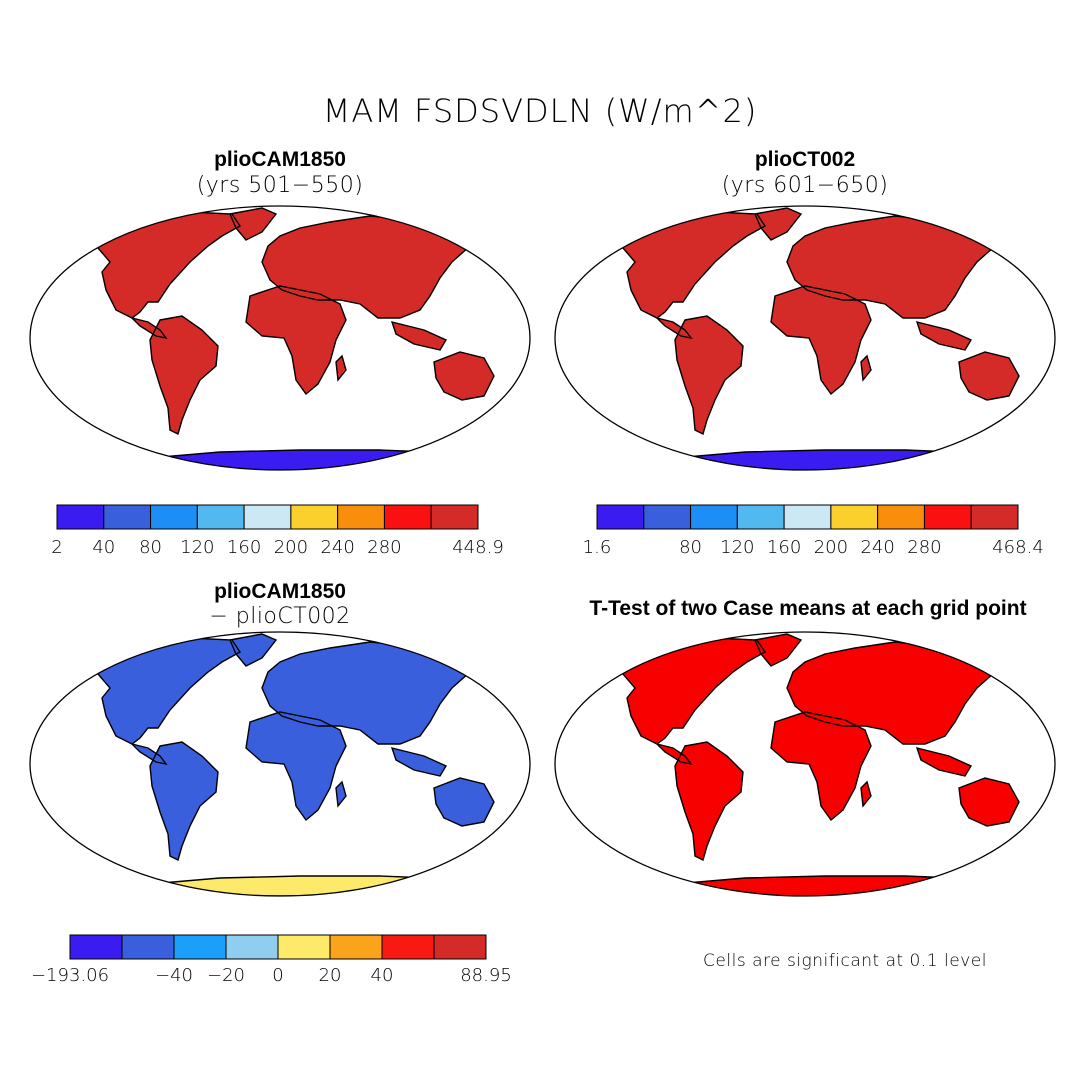 The image size is (1080, 1080). I want to click on panel-3-subtitle: − plioCT002, so click(280, 616).